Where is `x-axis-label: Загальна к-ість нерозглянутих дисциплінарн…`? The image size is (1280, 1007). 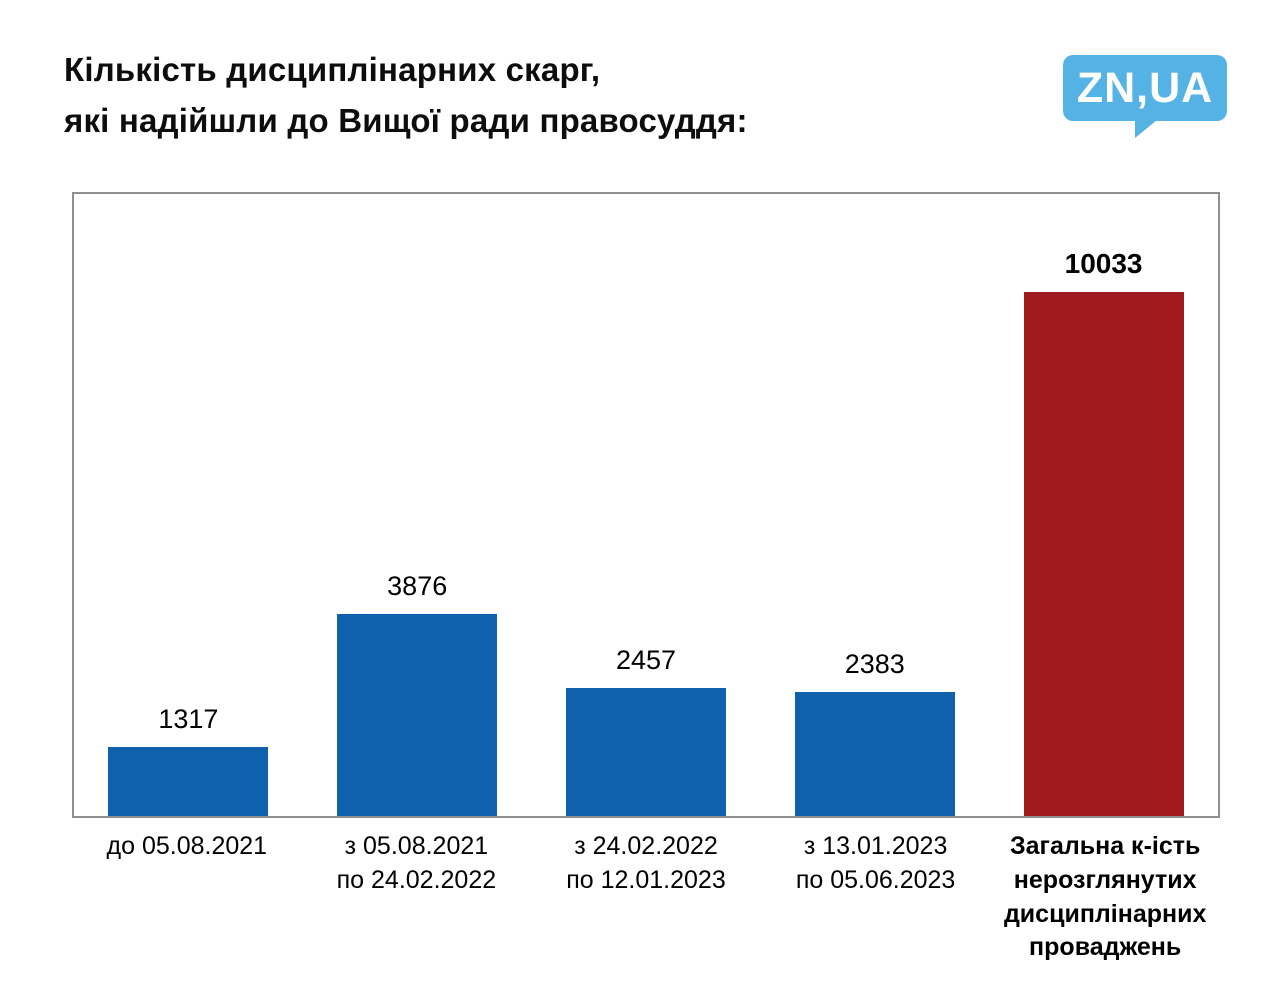
x-axis-label: Загальна к-ість нерозглянутих дисциплінарн… is located at coordinates (1105, 897).